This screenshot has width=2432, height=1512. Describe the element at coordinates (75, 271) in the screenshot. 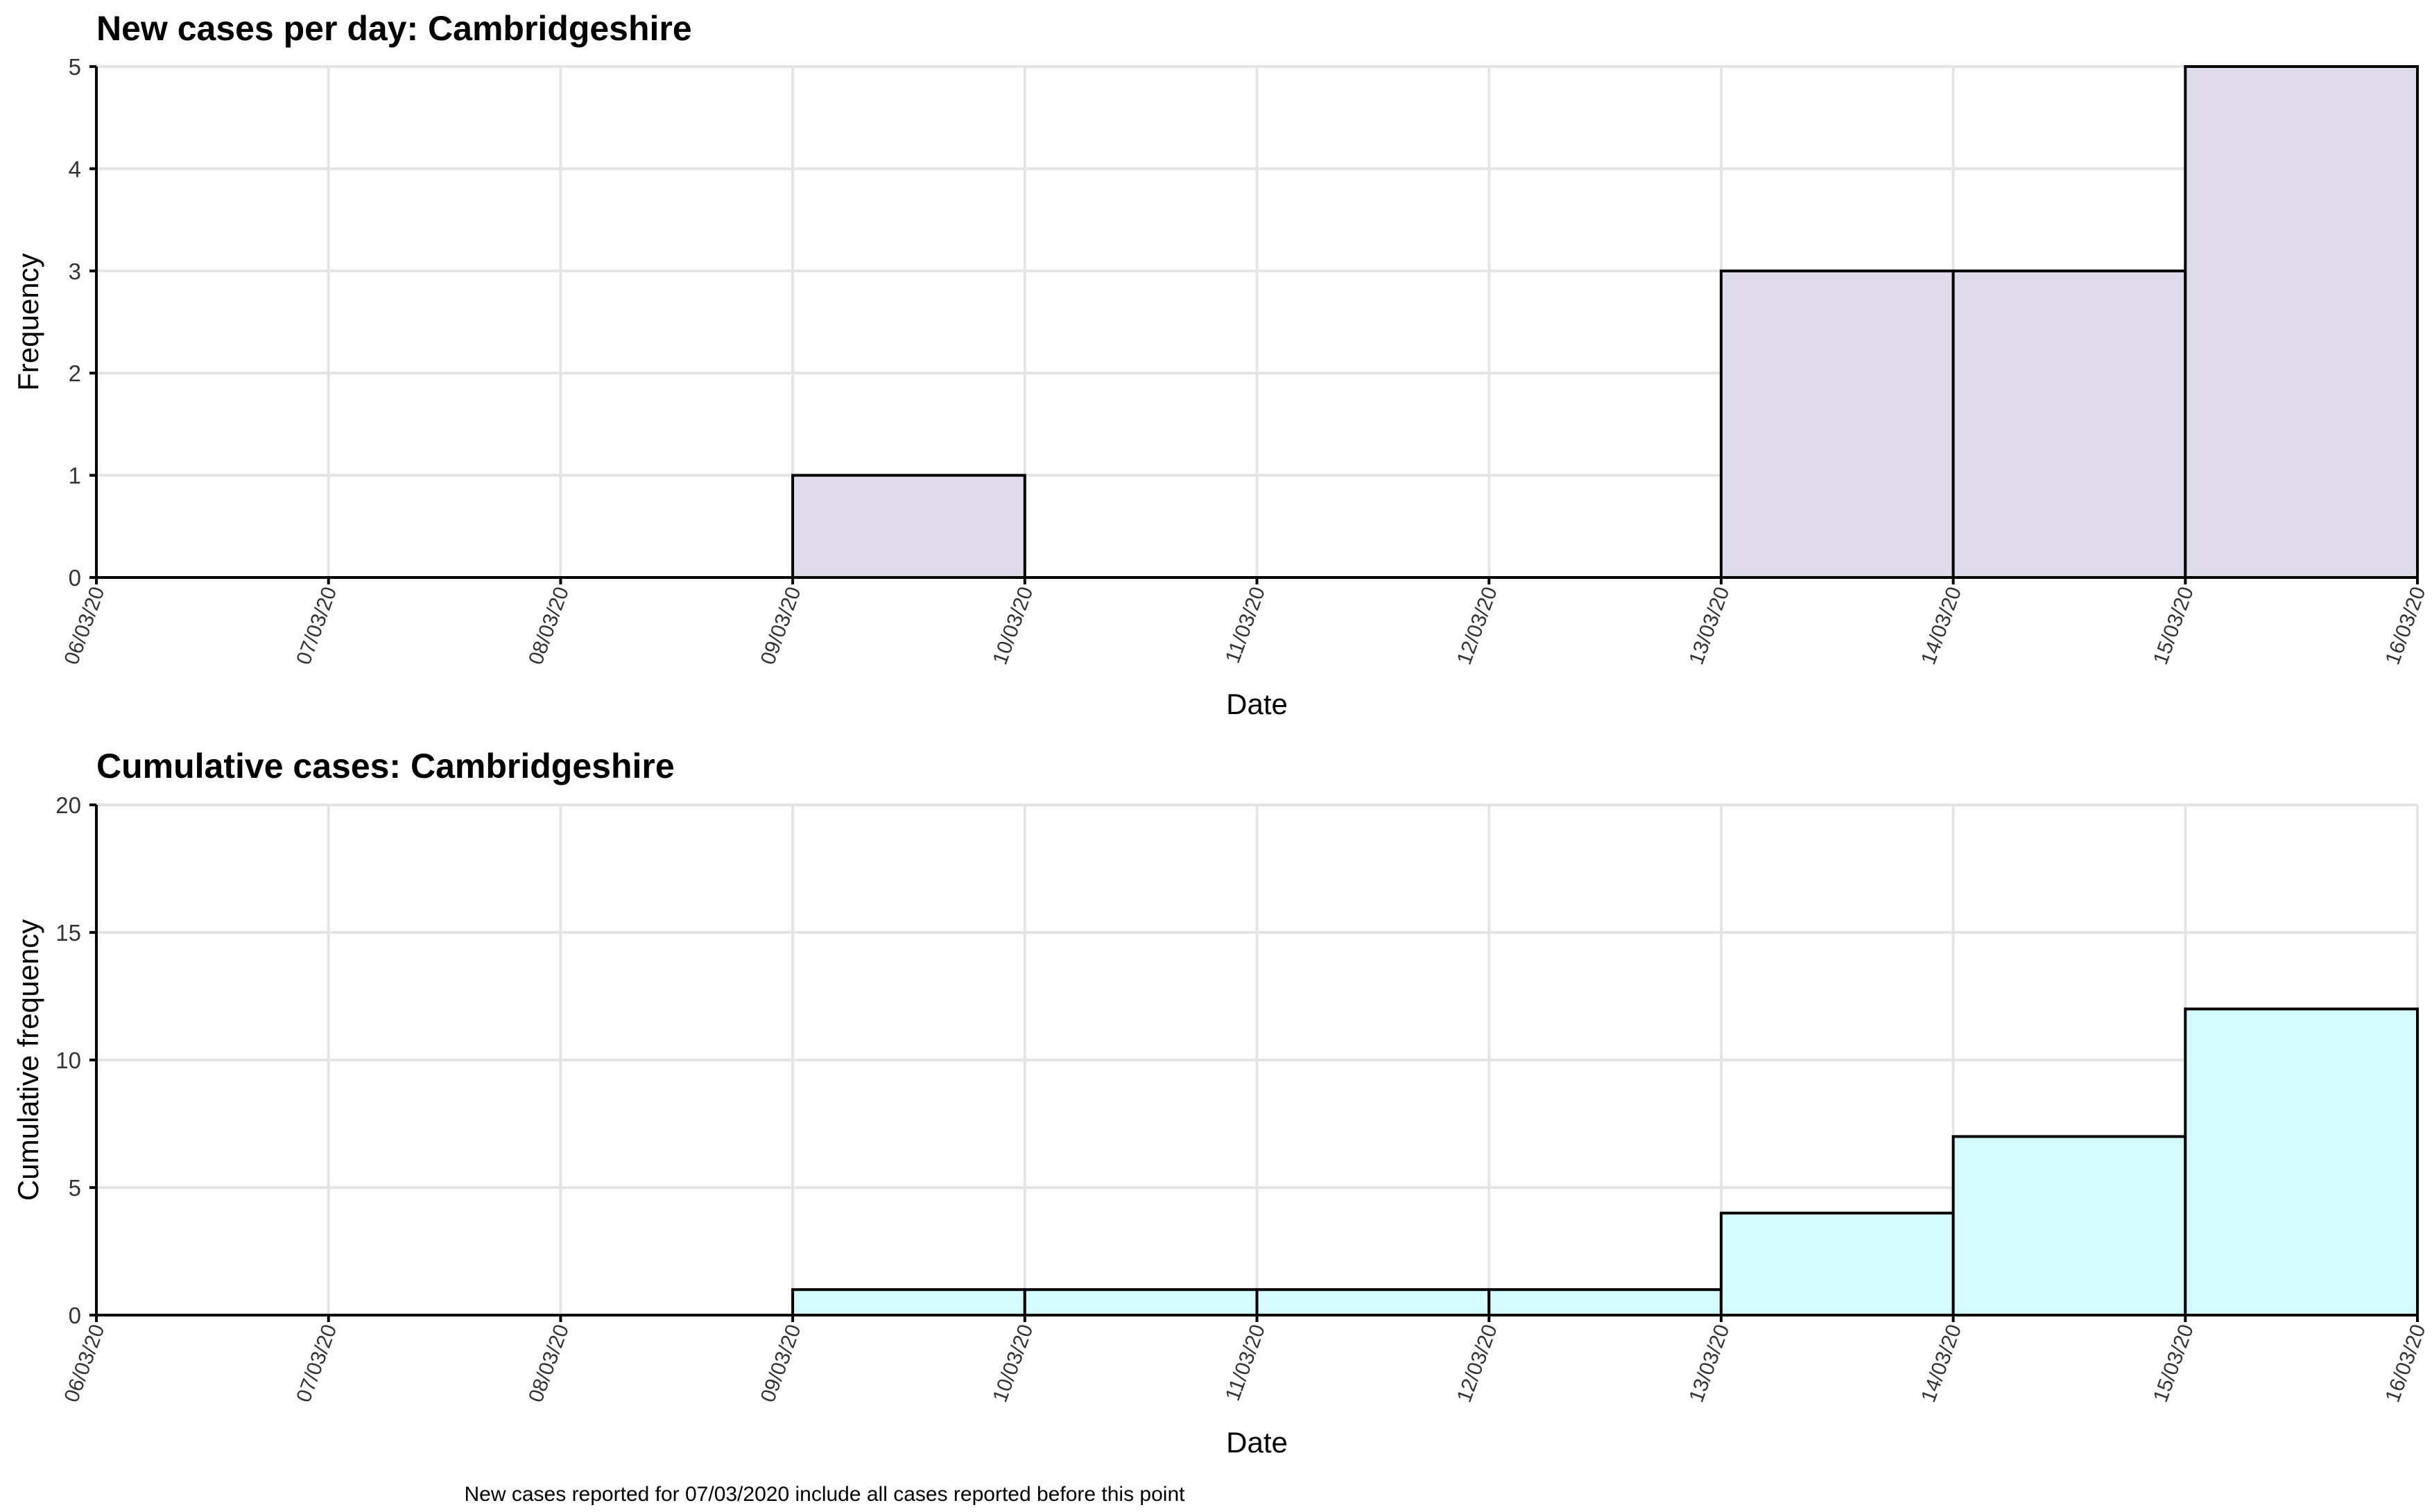

I see `y-tick-label: 3` at that location.